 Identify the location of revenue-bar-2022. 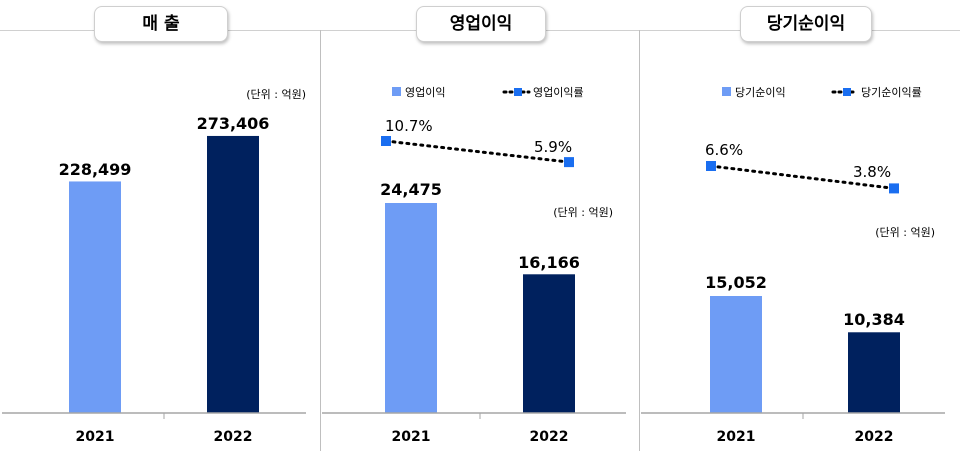
(233, 274).